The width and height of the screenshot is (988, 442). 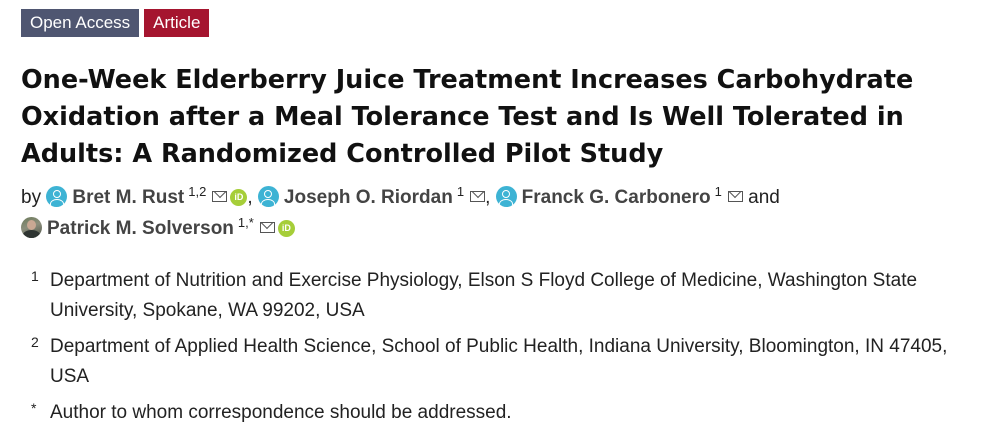 What do you see at coordinates (35, 342) in the screenshot?
I see `affiliation-number: 2` at bounding box center [35, 342].